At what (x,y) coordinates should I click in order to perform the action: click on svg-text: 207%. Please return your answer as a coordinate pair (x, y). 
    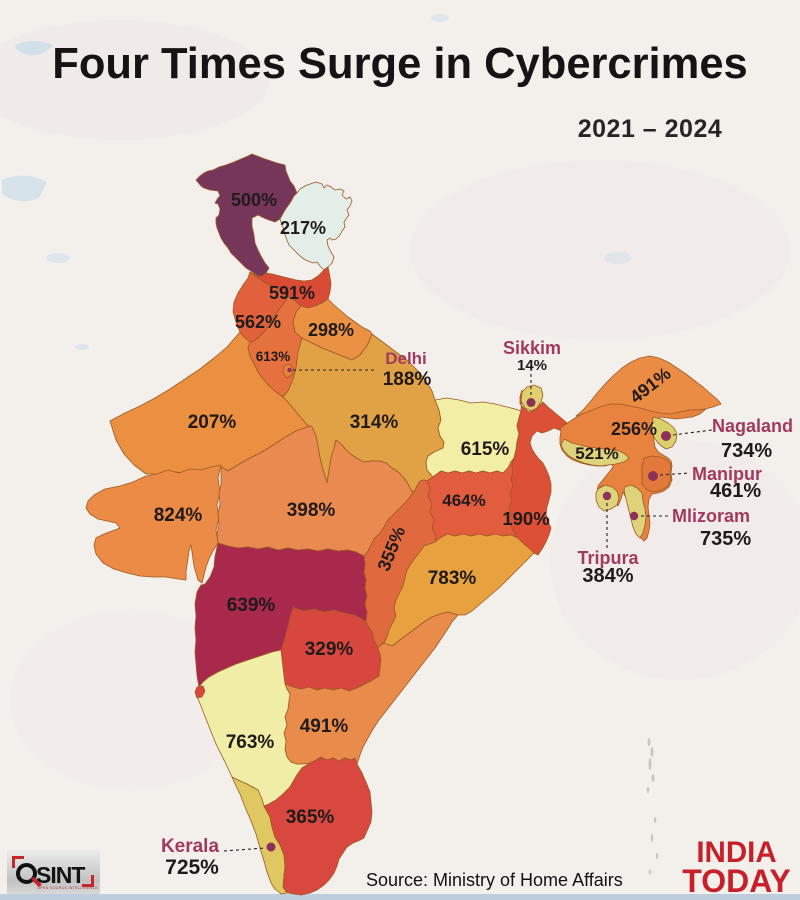
    Looking at the image, I should click on (212, 422).